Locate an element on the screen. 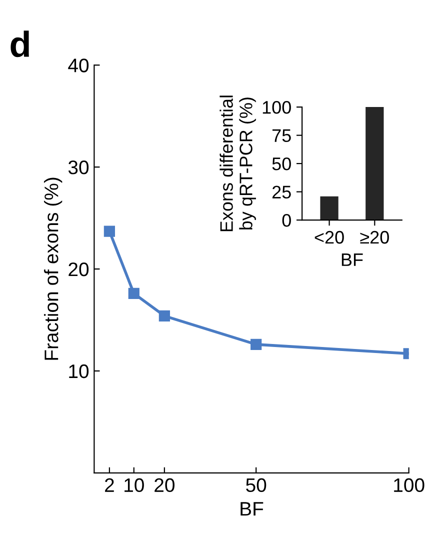 The image size is (434, 538). y-tick-label: 0 is located at coordinates (286, 220).